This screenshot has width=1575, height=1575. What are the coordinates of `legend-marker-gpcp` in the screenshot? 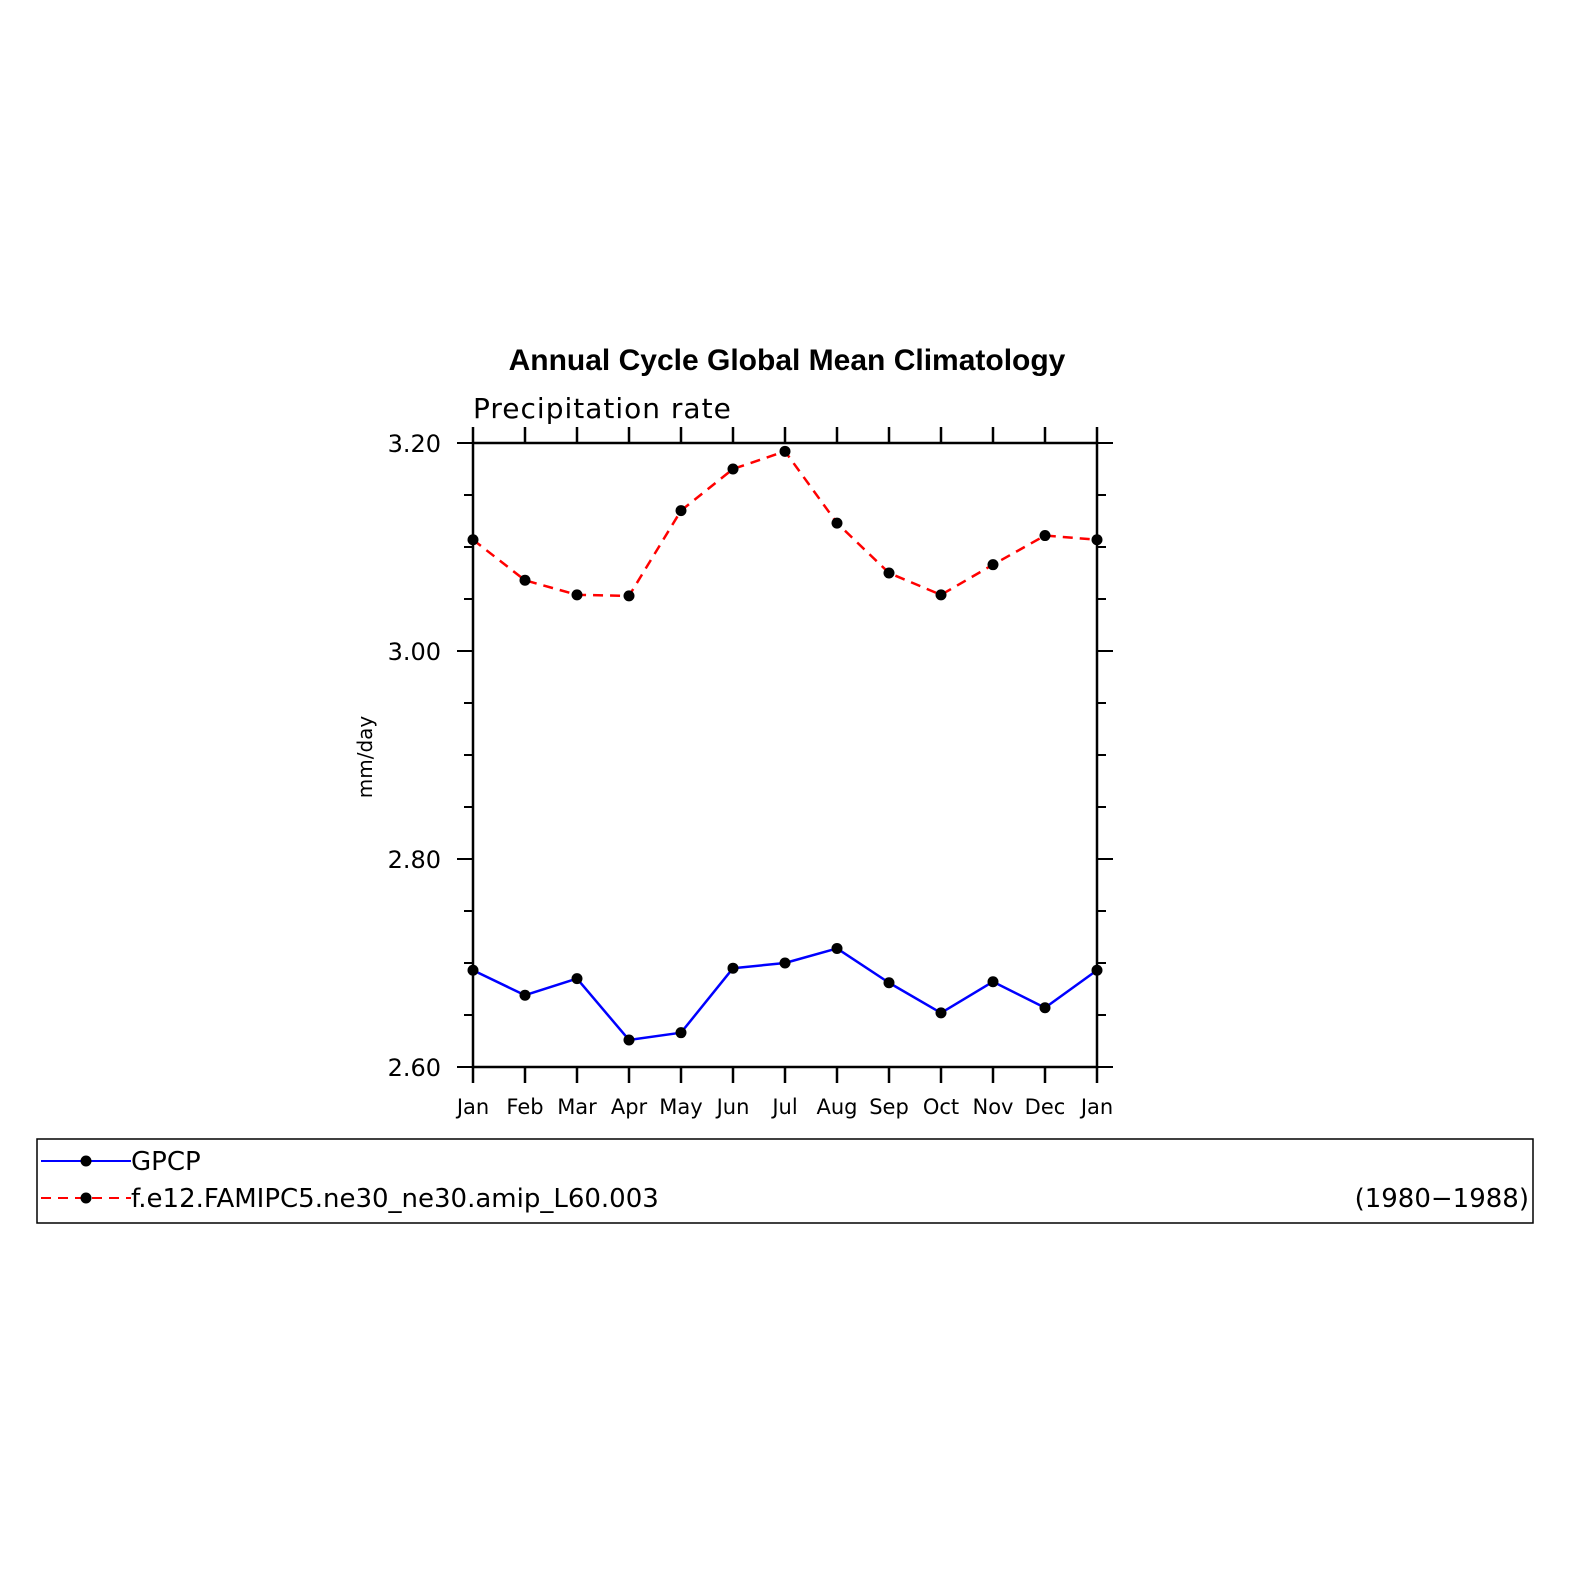 It's located at (86, 1161).